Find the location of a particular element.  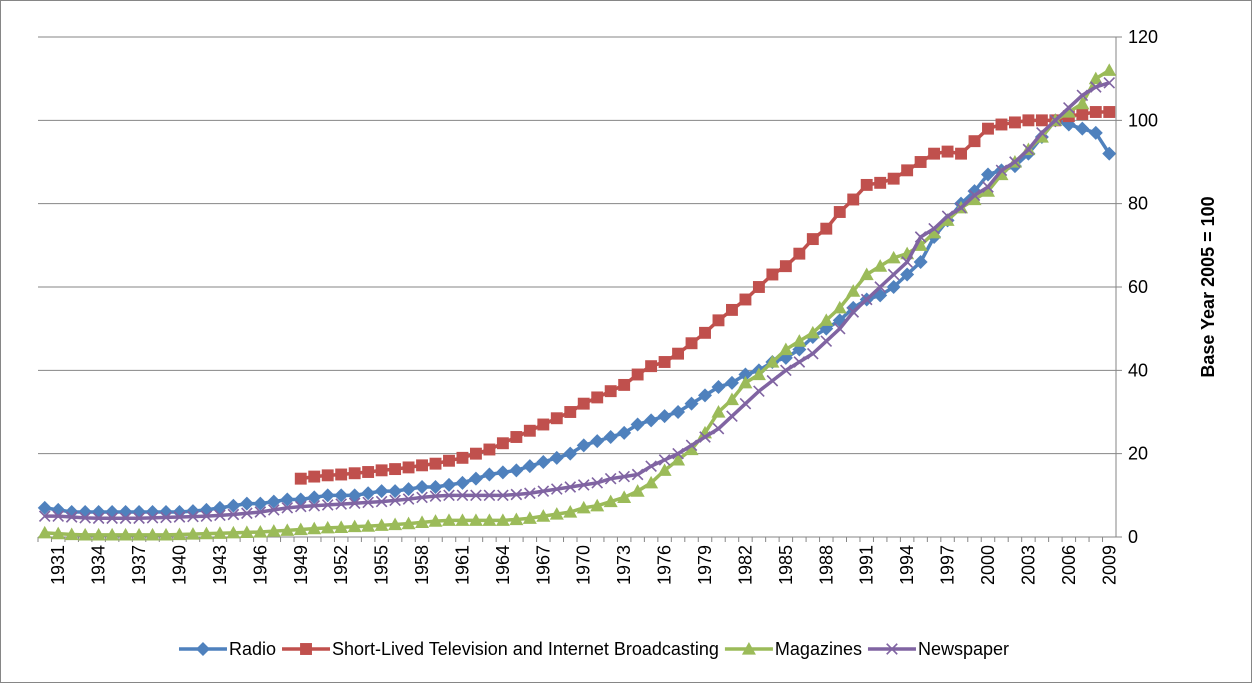

x-tick-label: 1985 is located at coordinates (786, 565).